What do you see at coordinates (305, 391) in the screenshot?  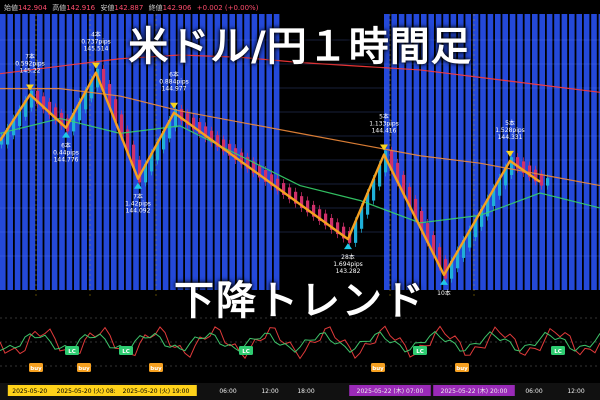 I see `time-axis-tick-label: 18:00` at bounding box center [305, 391].